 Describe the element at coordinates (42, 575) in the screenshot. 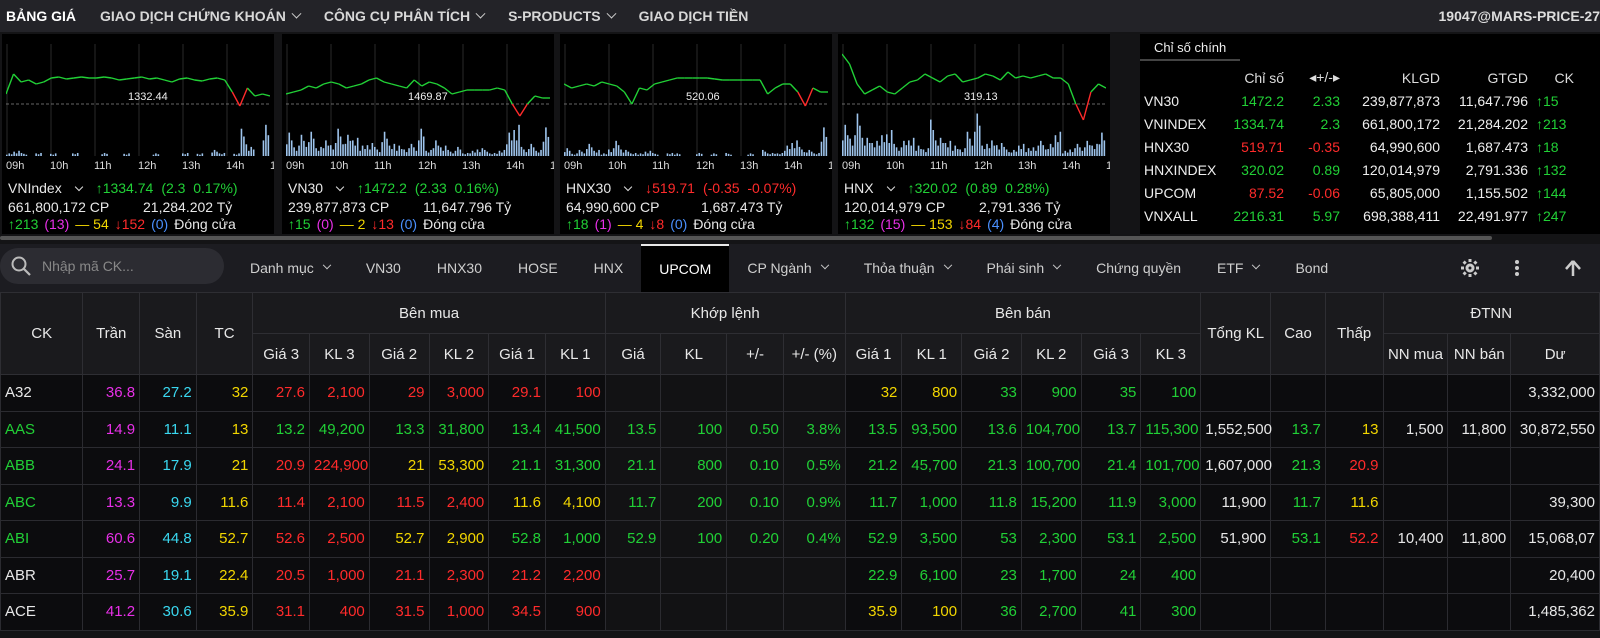

I see `symbol-cell: ABR` at that location.